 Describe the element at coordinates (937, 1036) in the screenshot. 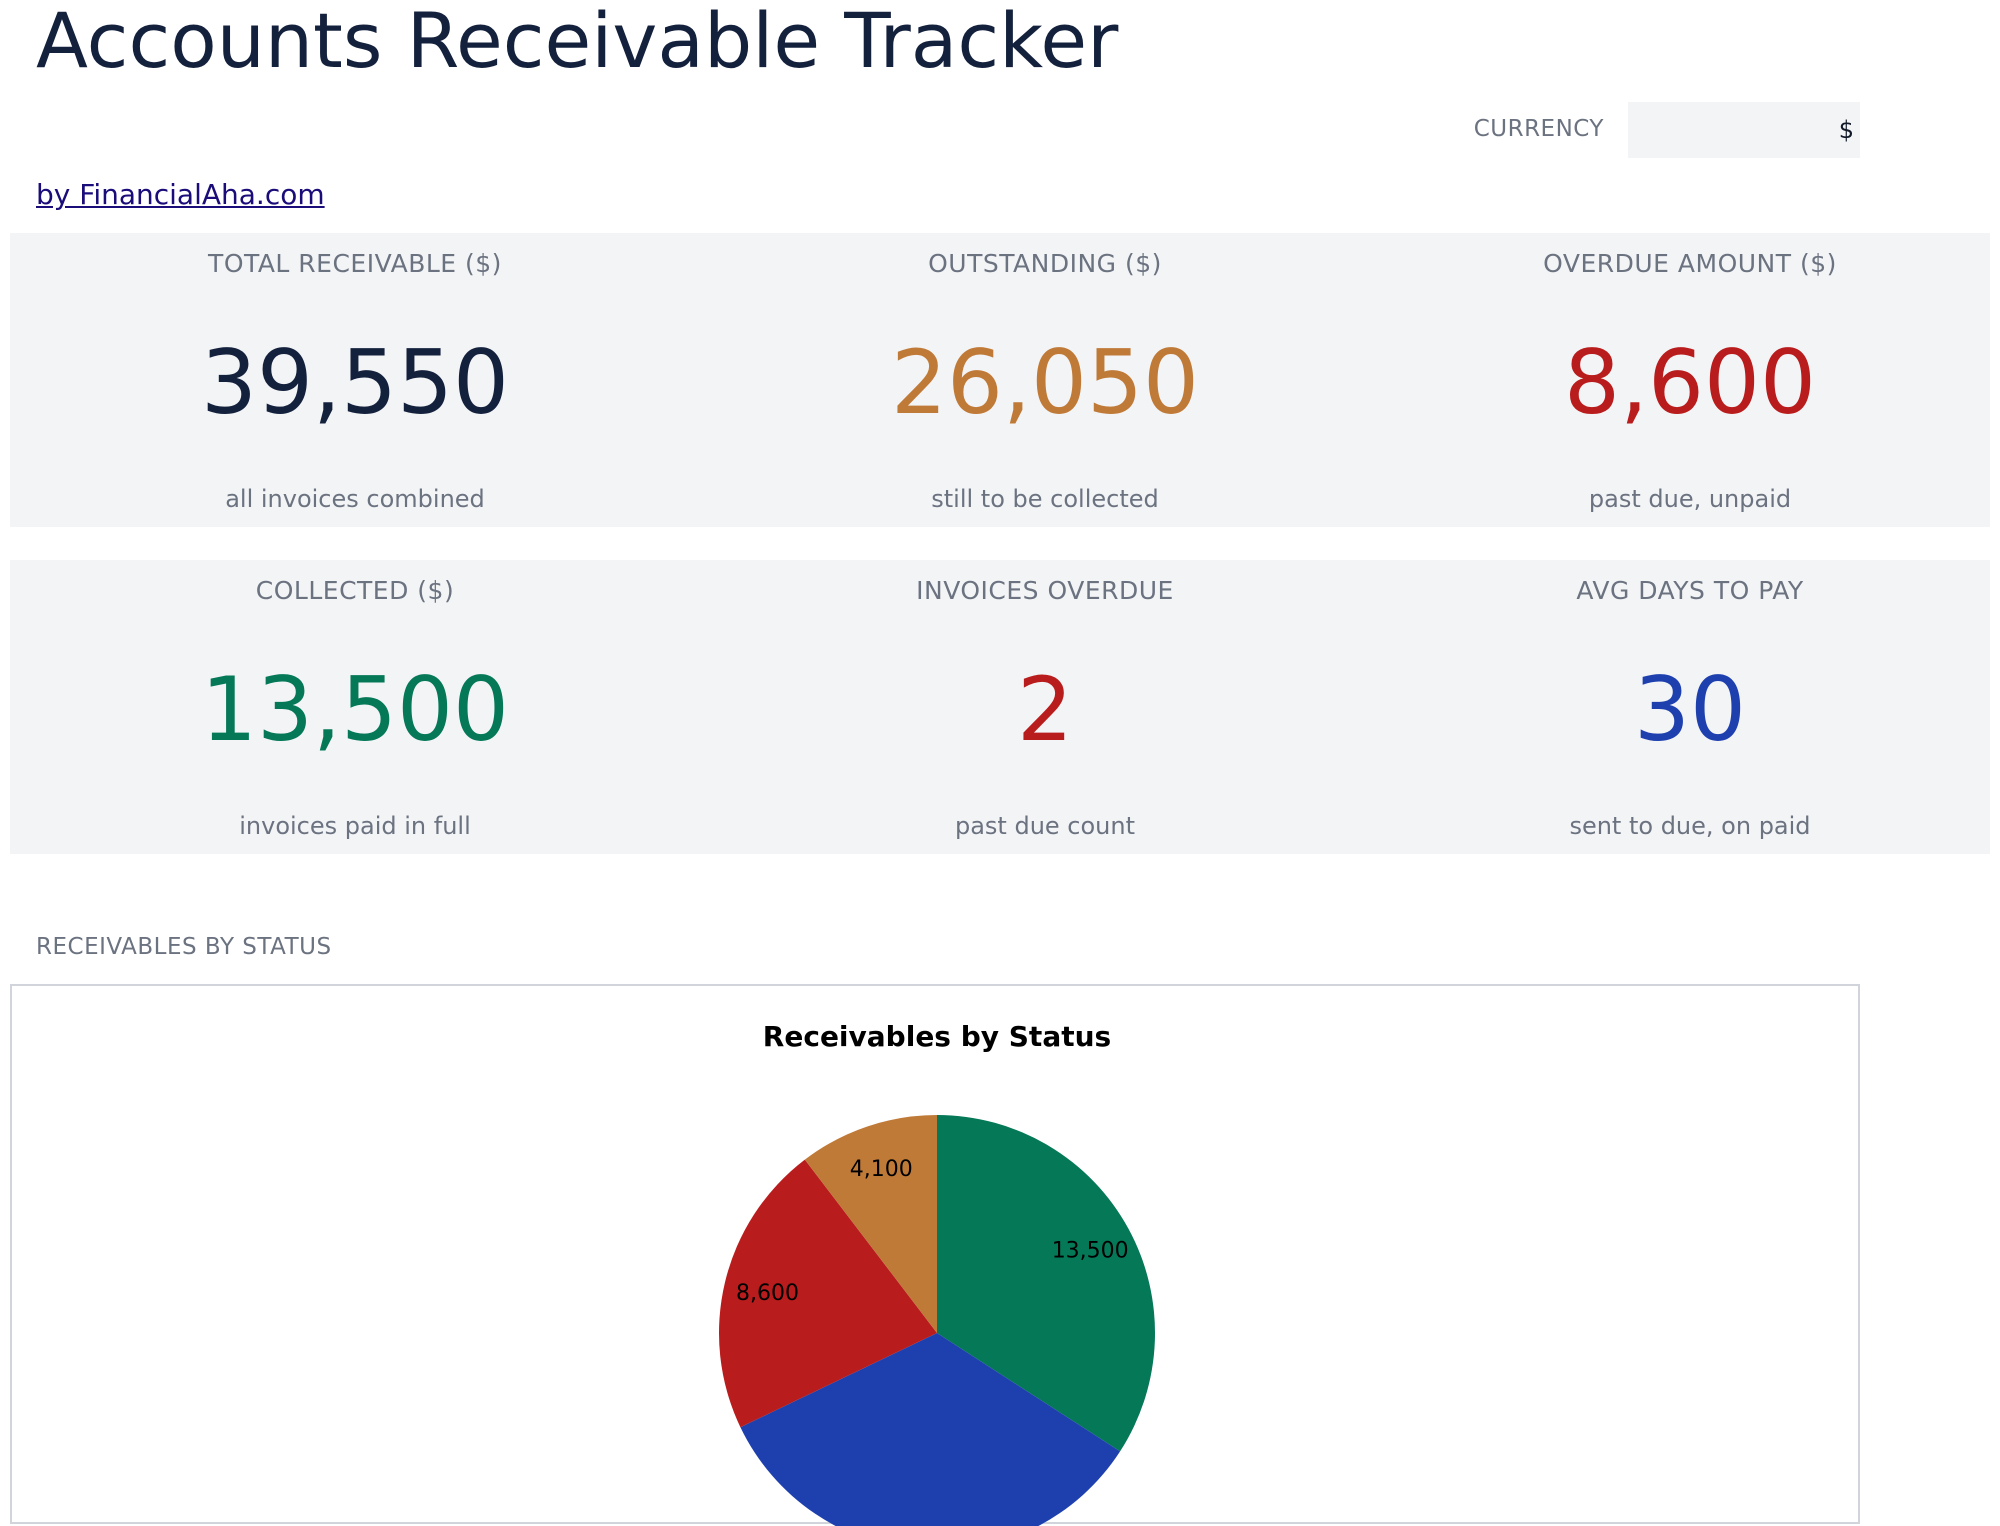

I see `chart-title: Receivables by Status` at that location.